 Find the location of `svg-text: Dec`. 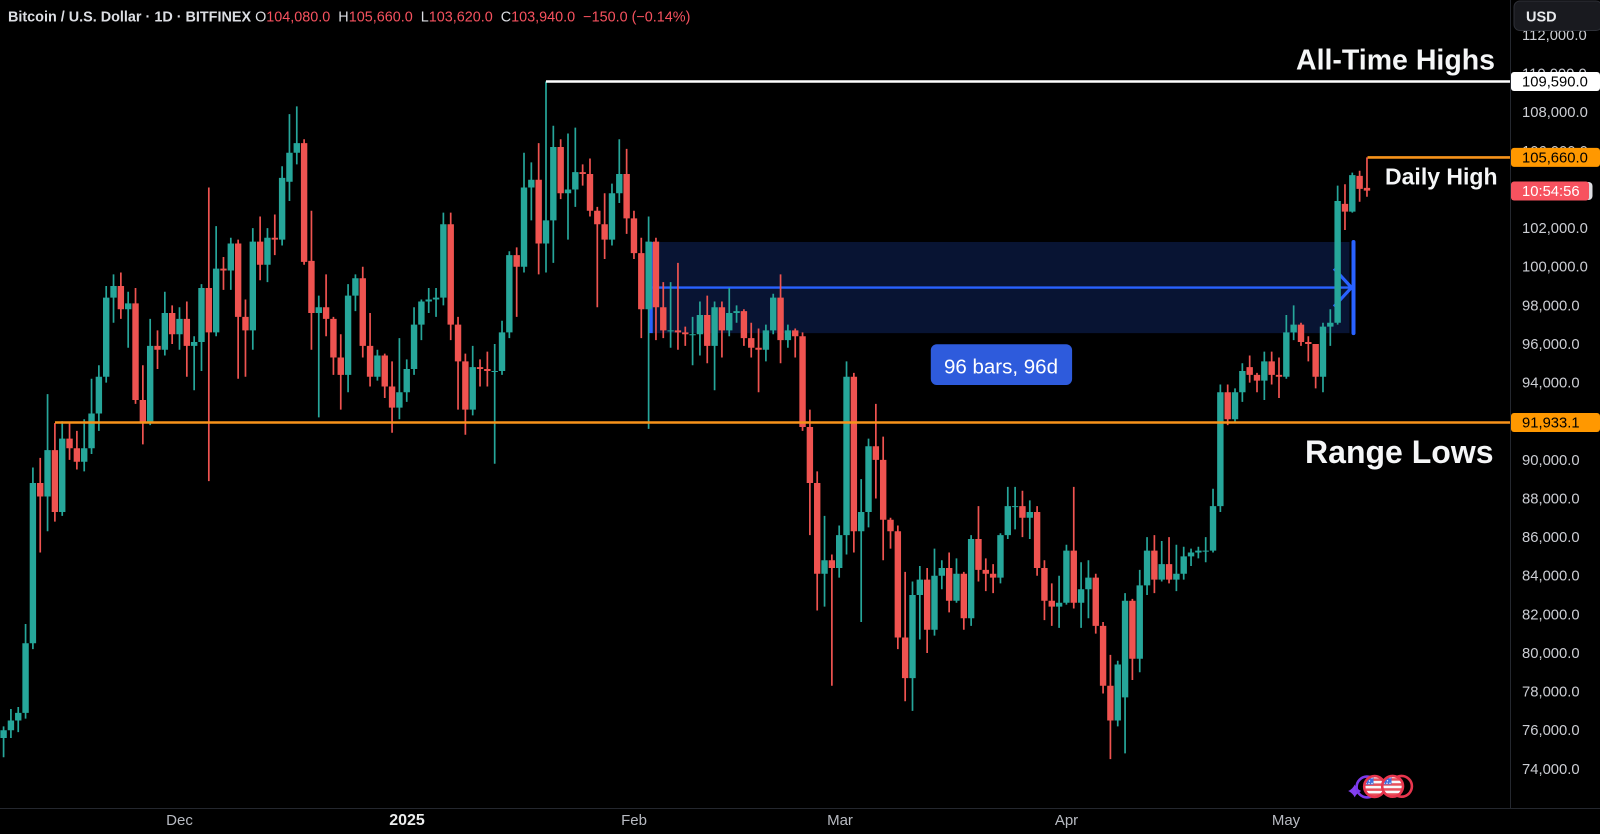

svg-text: Dec is located at coordinates (179, 820).